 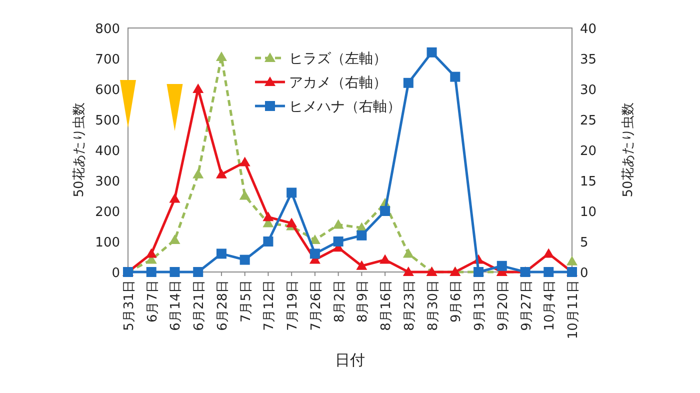 What do you see at coordinates (107, 121) in the screenshot?
I see `y-tick-label: 500` at bounding box center [107, 121].